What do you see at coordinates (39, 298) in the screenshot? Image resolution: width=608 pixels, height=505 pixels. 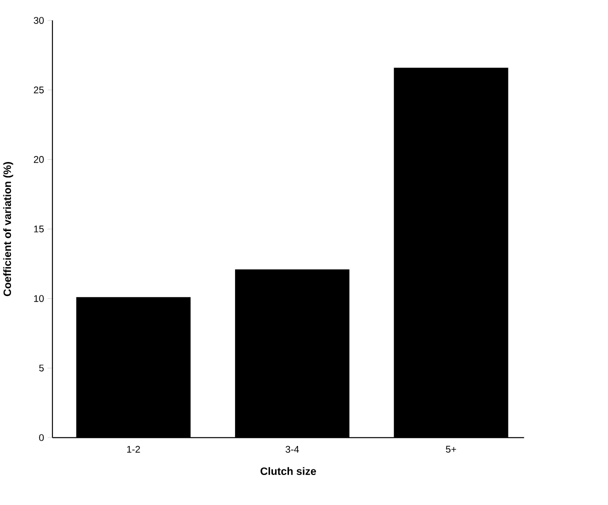 I see `y-tick-label: 10` at bounding box center [39, 298].